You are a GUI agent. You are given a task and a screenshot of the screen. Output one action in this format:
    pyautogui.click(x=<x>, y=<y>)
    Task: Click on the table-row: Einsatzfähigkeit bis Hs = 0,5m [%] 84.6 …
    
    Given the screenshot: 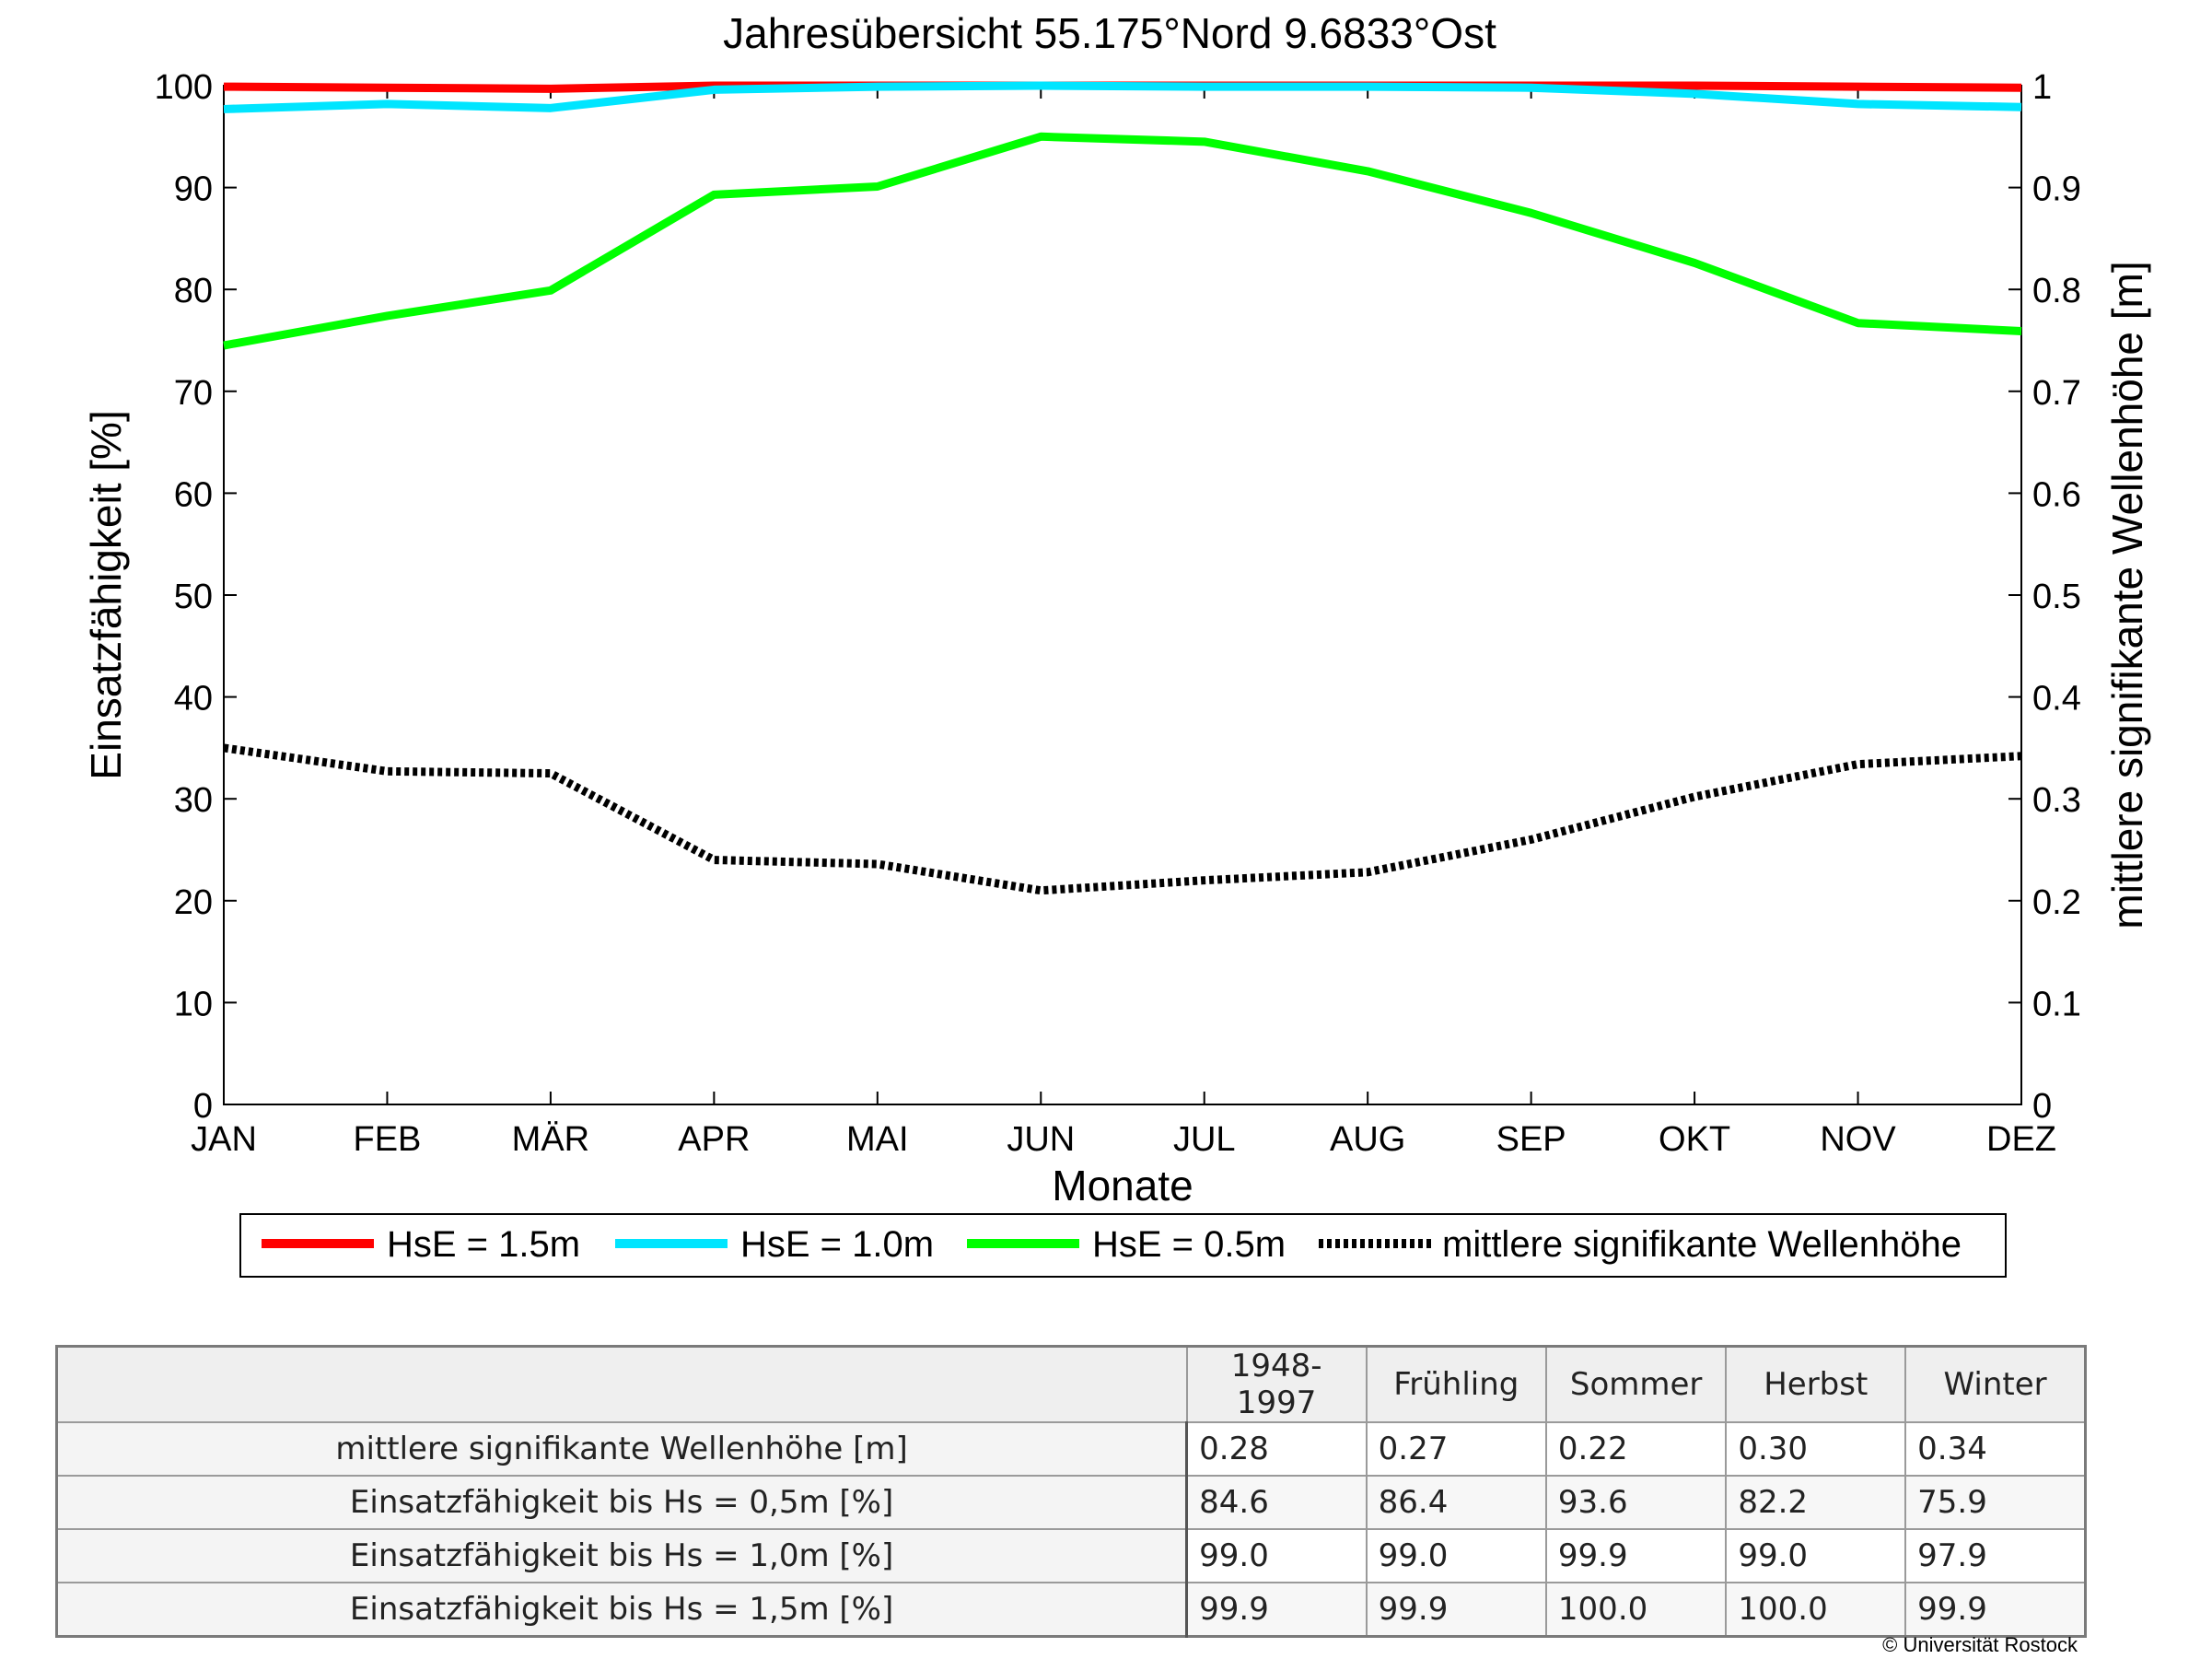 What is the action you would take?
    pyautogui.click(x=1071, y=1502)
    